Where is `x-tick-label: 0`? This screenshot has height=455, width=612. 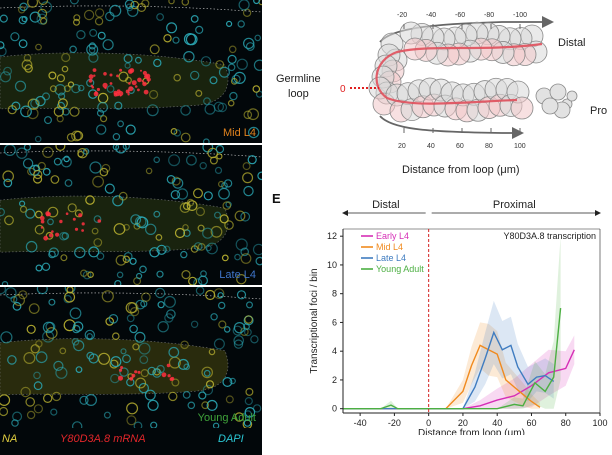
x-tick-label: 0 is located at coordinates (428, 423).